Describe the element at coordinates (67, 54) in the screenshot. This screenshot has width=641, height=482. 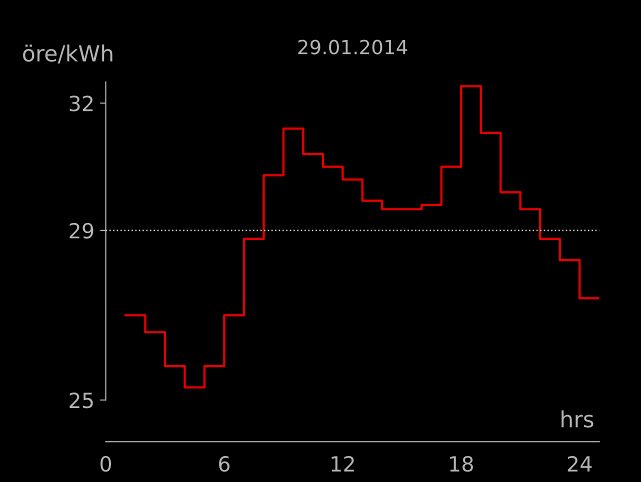
I see `y-axis-title: öre/kWh` at that location.